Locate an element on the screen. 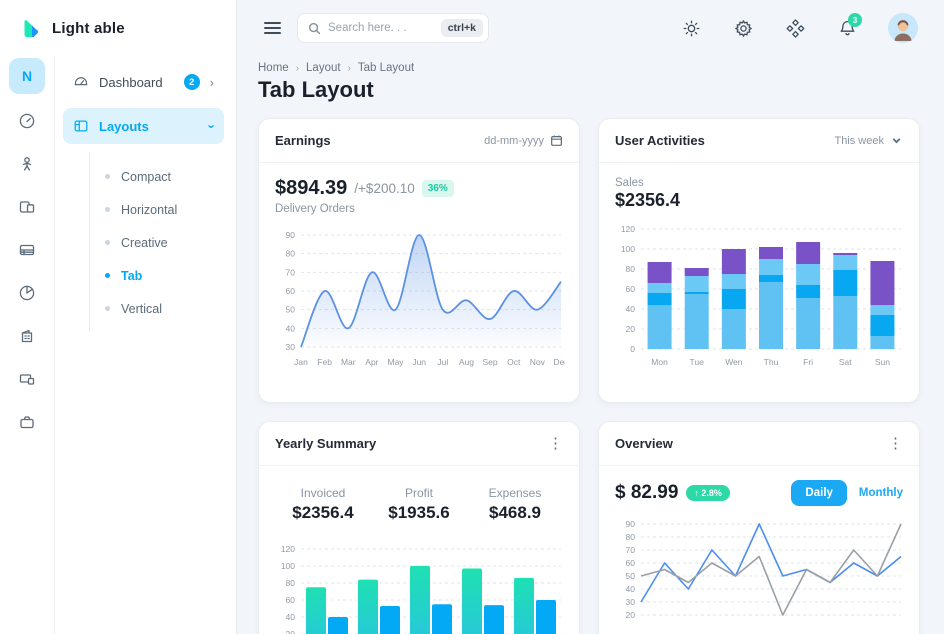 The height and width of the screenshot is (634, 944). widget-panes-icon is located at coordinates (27, 207).